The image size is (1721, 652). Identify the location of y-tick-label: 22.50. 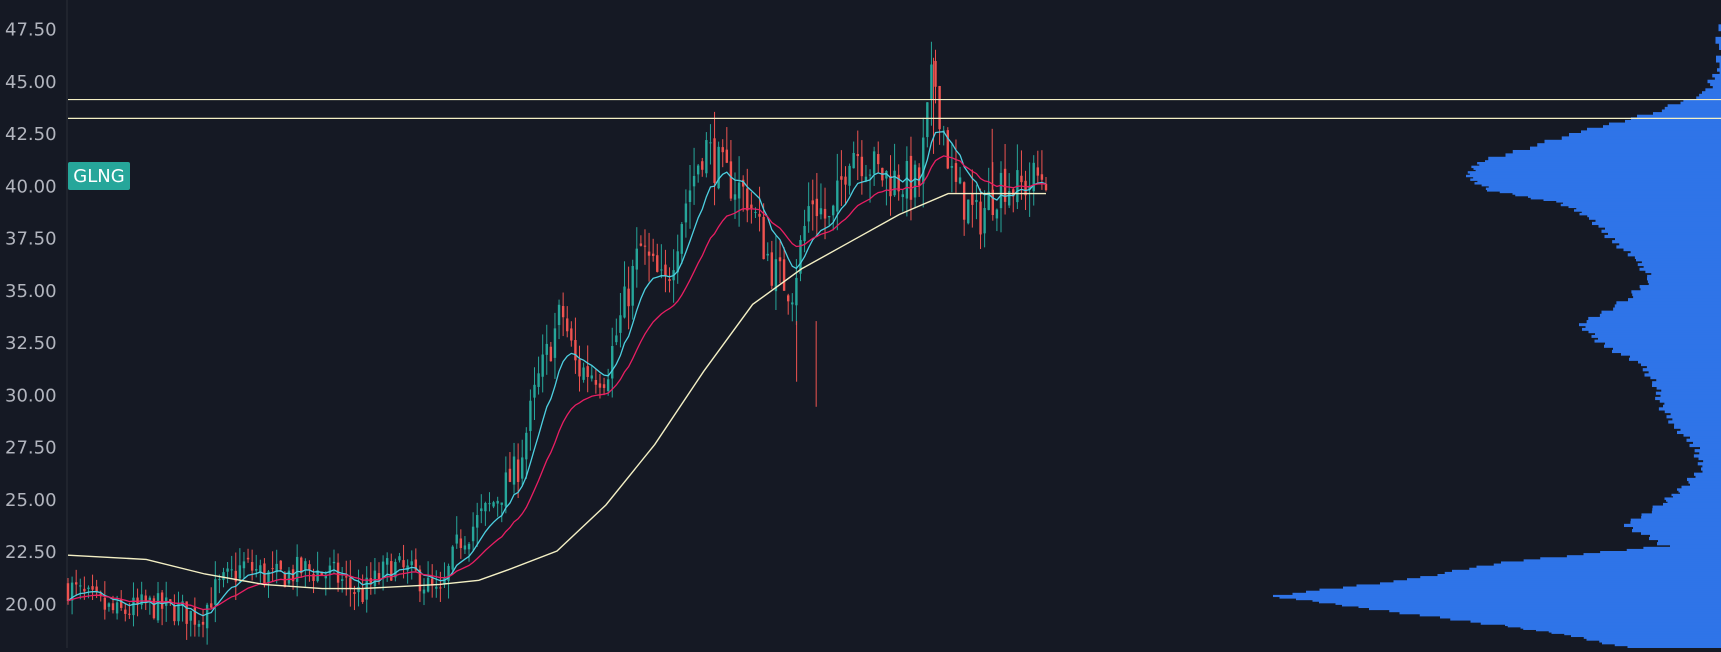
(31, 552).